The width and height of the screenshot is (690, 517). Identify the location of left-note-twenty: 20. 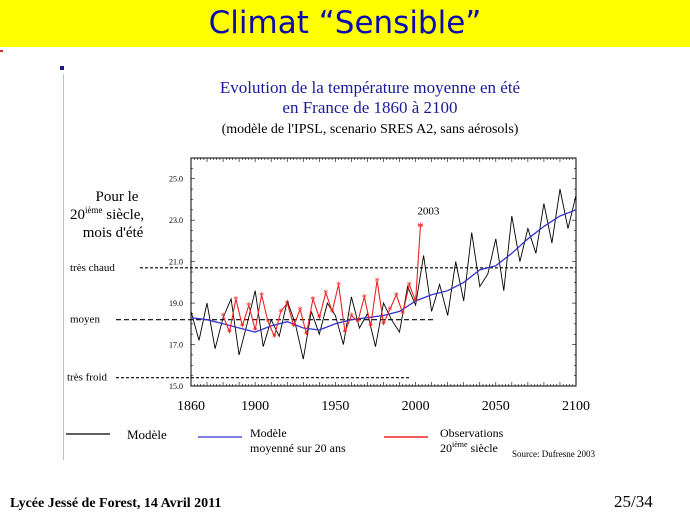
(77, 215).